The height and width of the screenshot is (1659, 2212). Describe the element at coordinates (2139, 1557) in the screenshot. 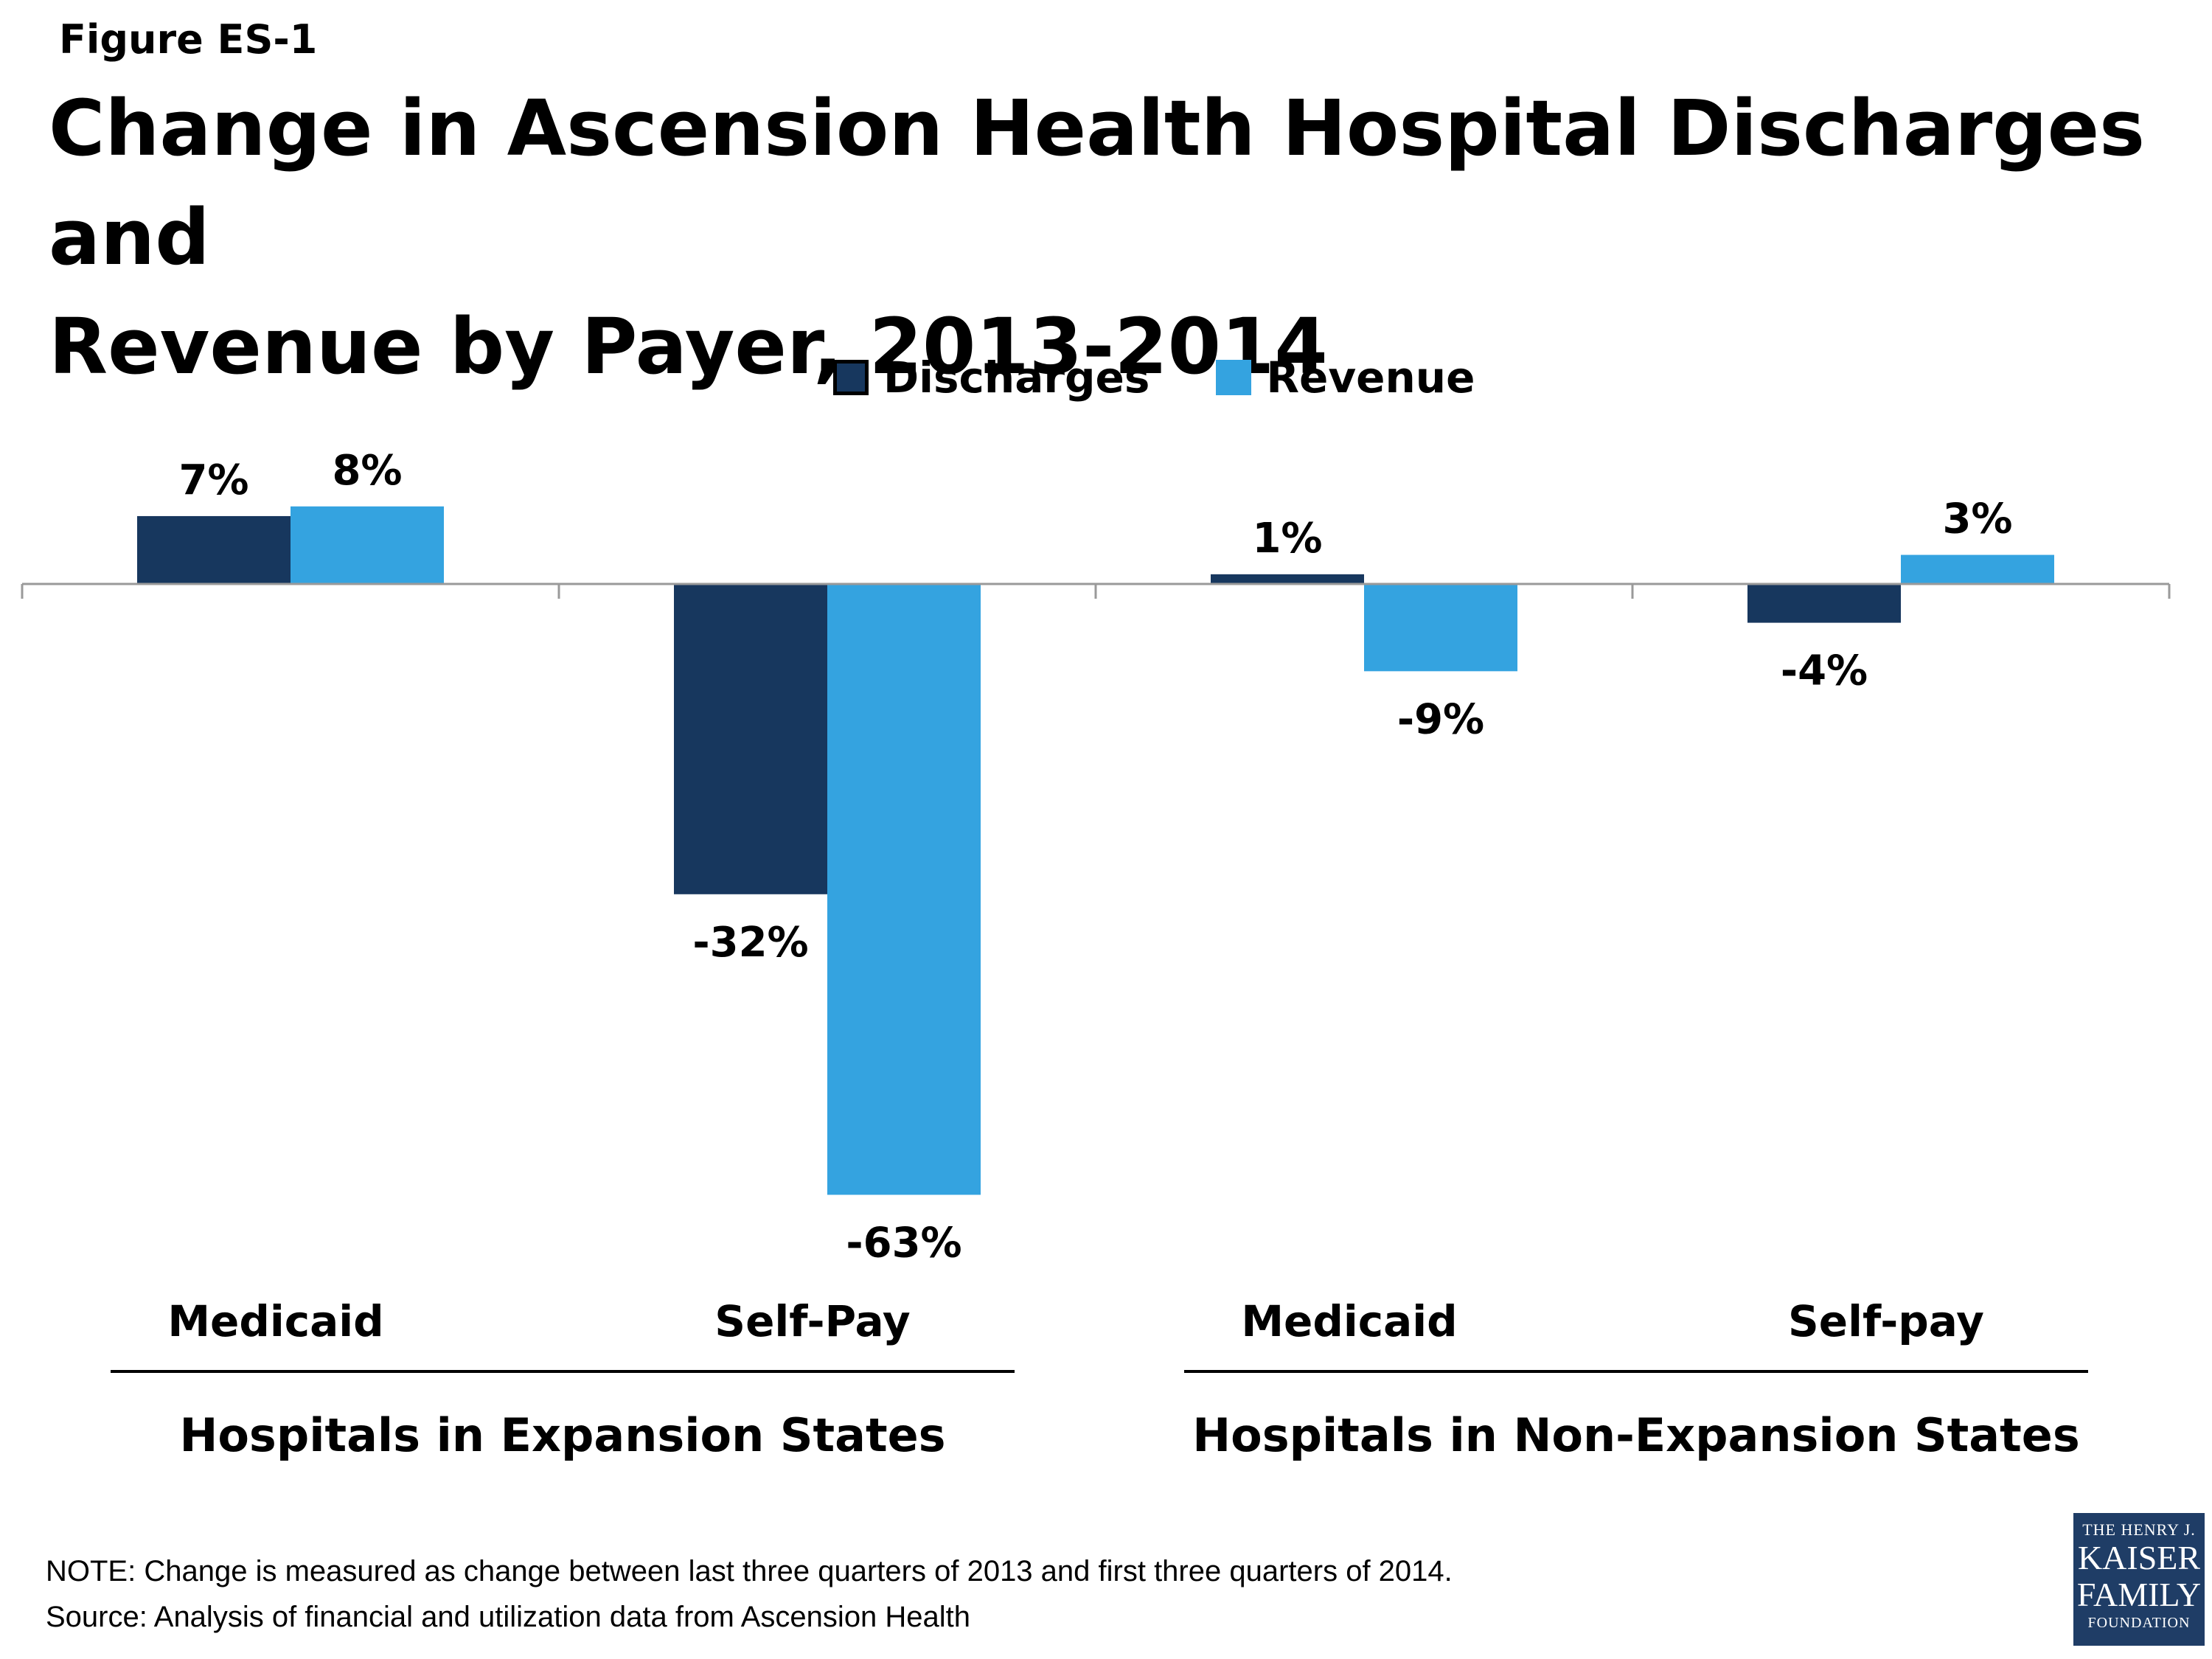

I see `logo-line-2: KAISER` at that location.